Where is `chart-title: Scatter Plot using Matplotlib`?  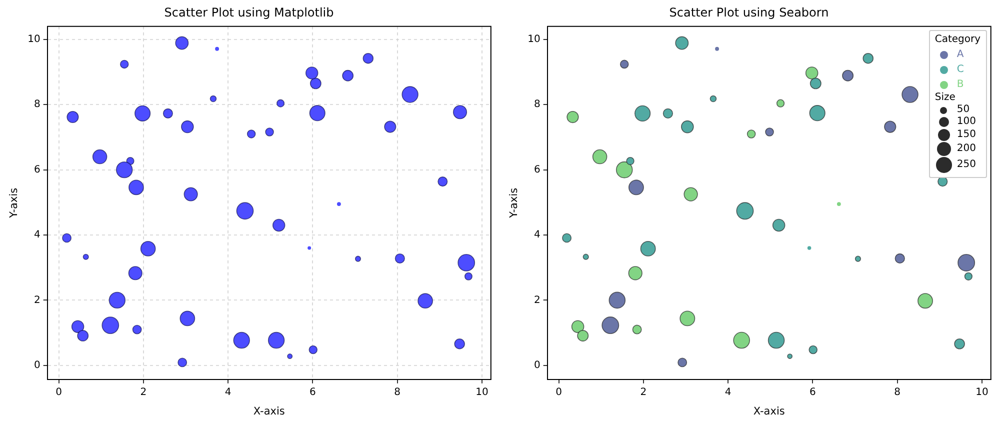 chart-title: Scatter Plot using Matplotlib is located at coordinates (249, 12).